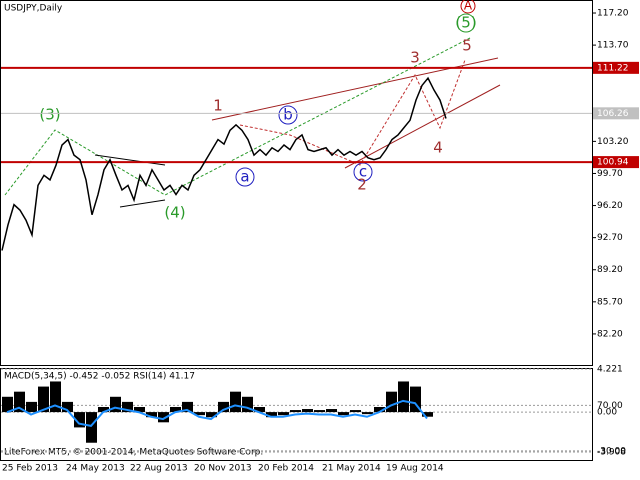  Describe the element at coordinates (362, 185) in the screenshot. I see `wave-label: 2` at that location.